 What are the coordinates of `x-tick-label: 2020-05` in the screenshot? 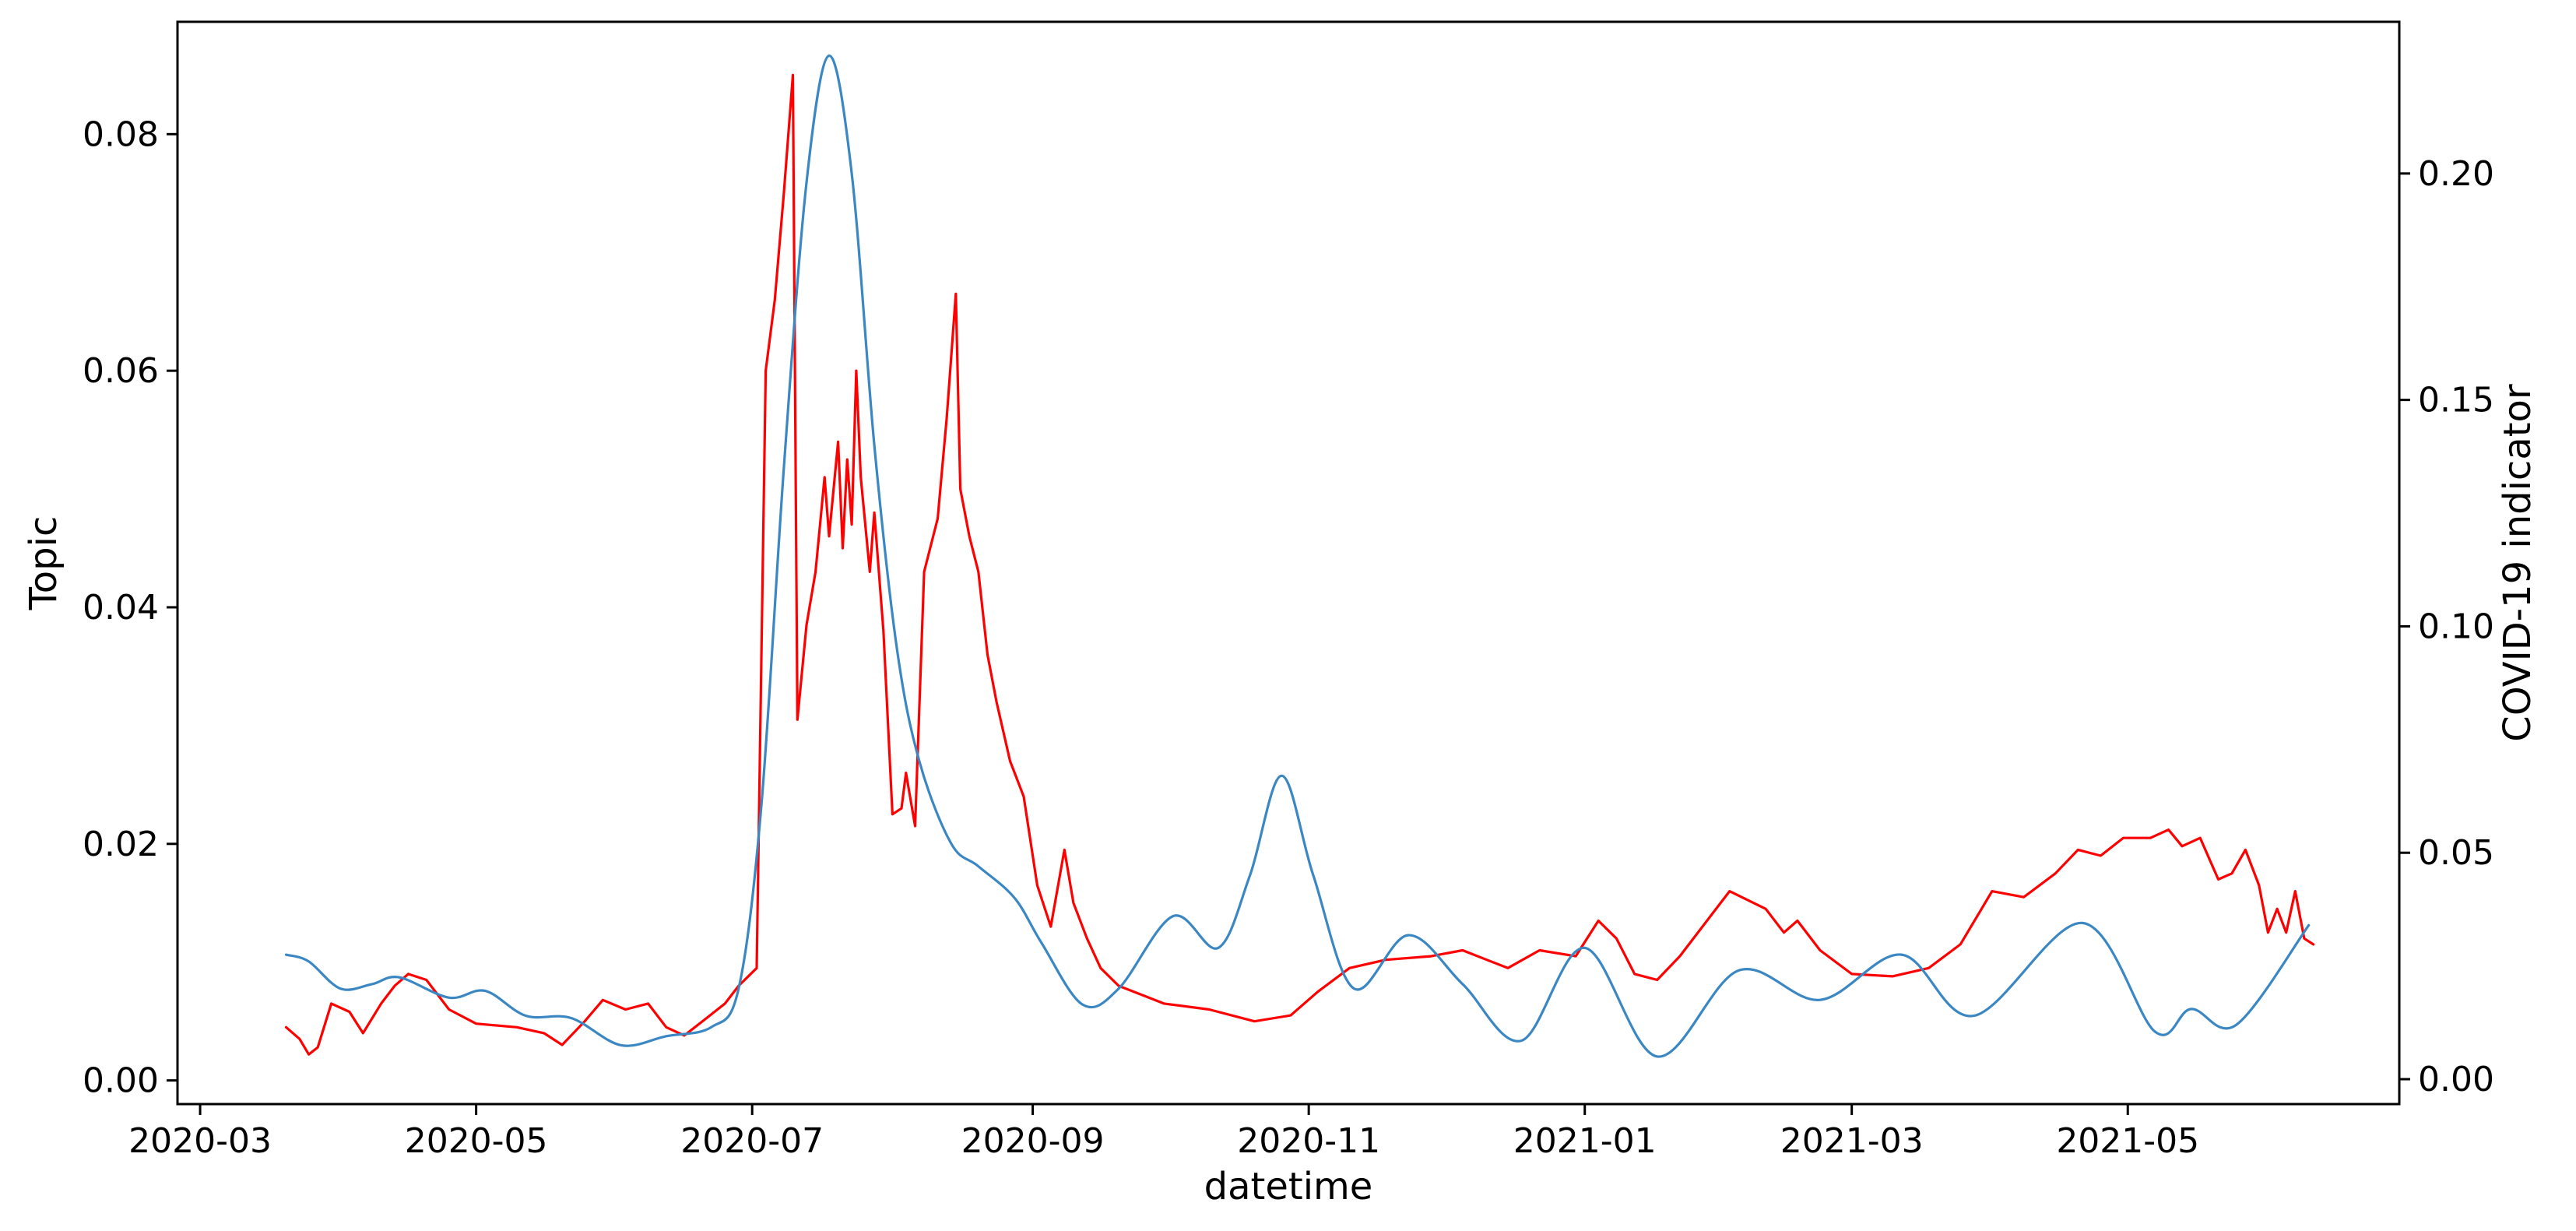 It's located at (477, 1141).